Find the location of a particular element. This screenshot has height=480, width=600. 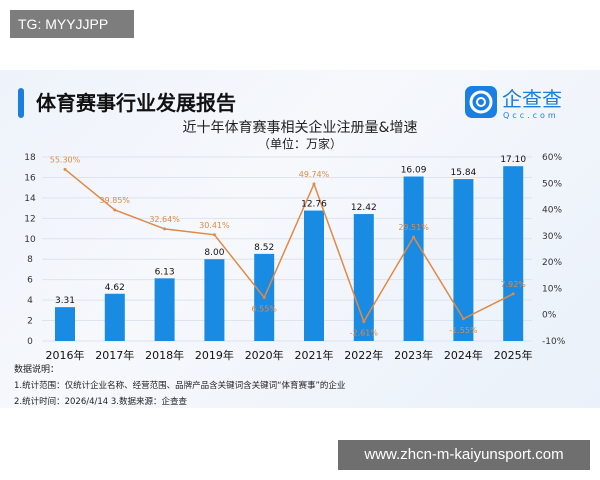

bar-value-label: 6.13 is located at coordinates (165, 272).